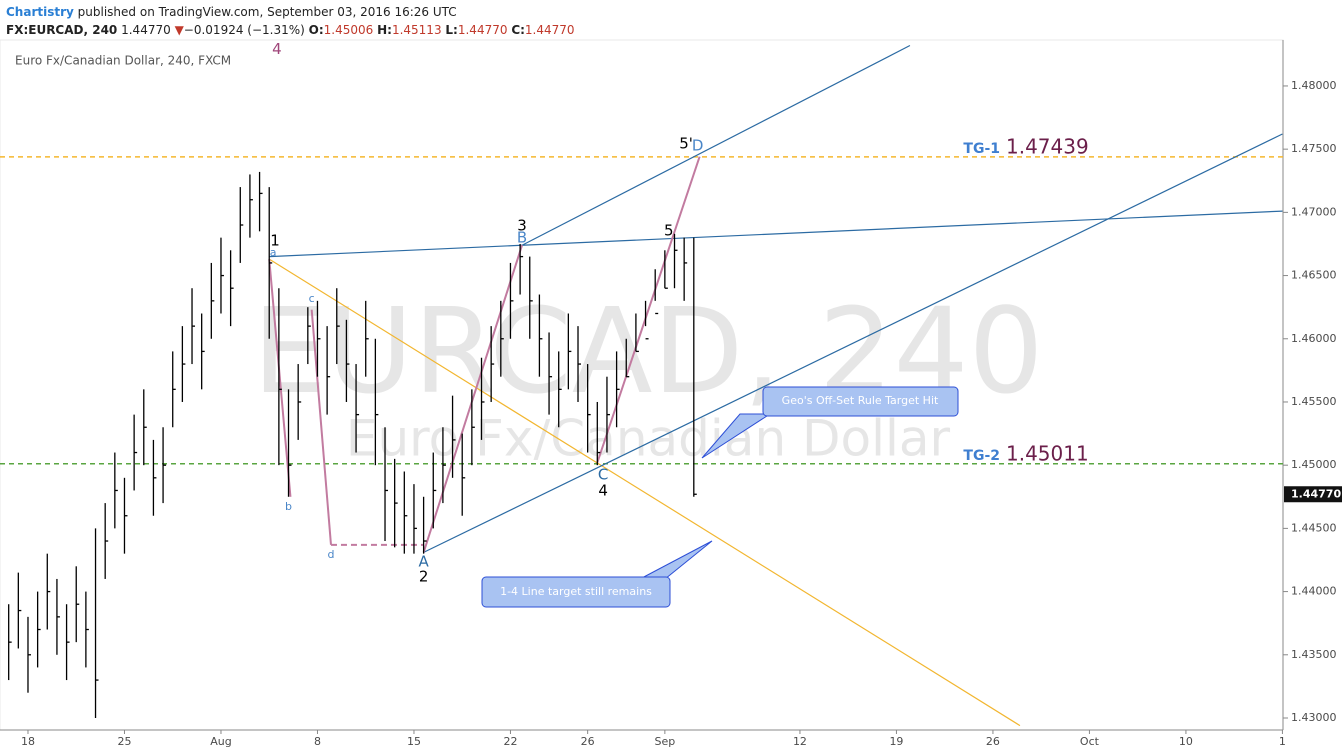 The height and width of the screenshot is (755, 1344). What do you see at coordinates (686, 143) in the screenshot?
I see `wave-label: 5'` at bounding box center [686, 143].